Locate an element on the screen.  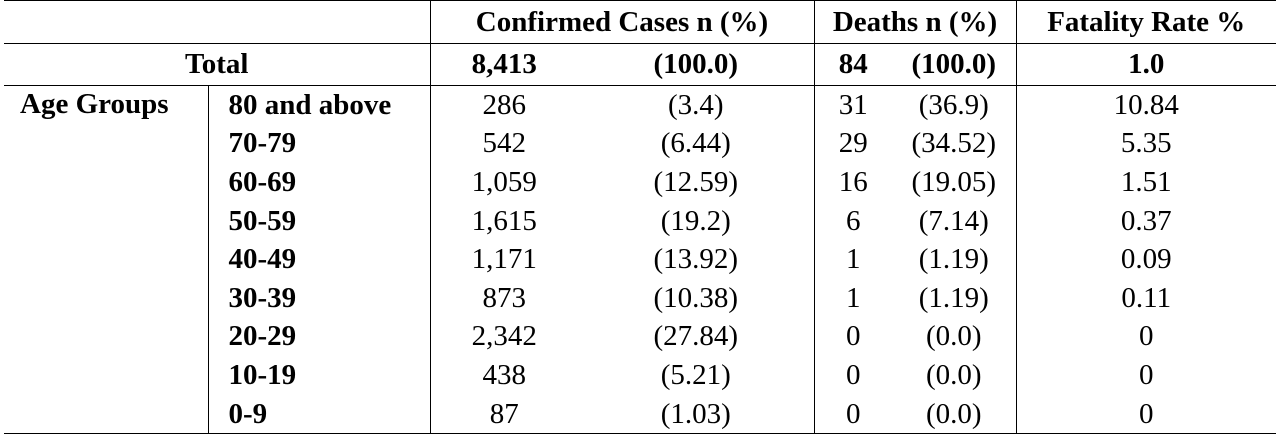
table-row: 50-59 1,615 (19.2) 6 (7.14) 0.37 is located at coordinates (640, 221).